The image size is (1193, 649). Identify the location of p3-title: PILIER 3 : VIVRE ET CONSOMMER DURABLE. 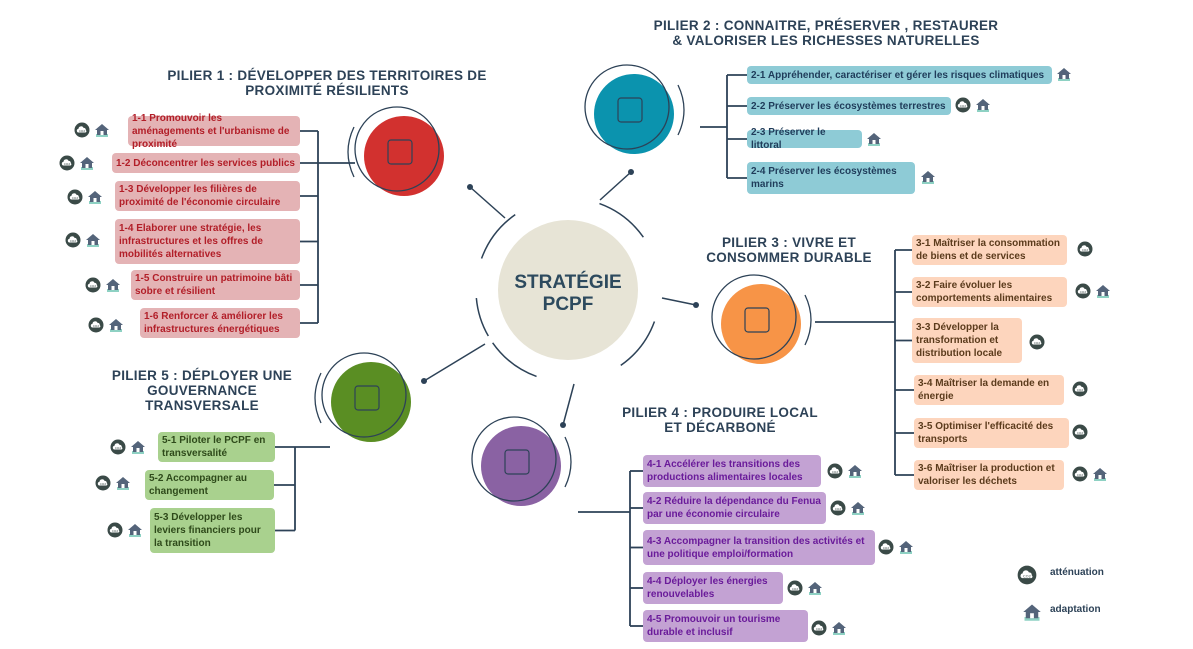
(789, 250).